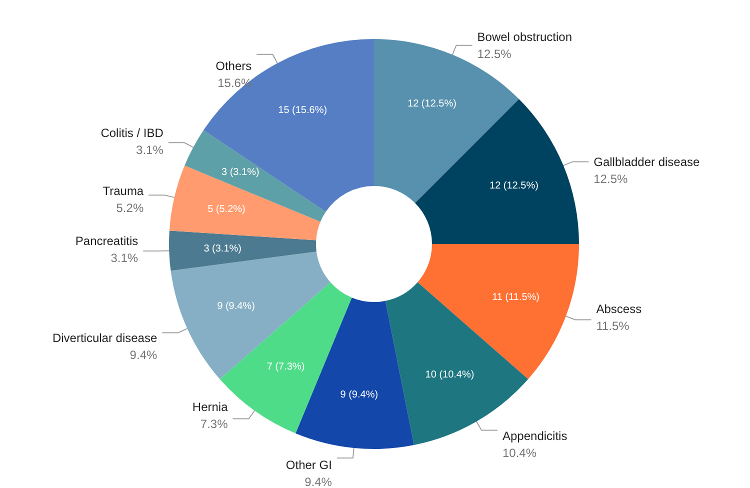  Describe the element at coordinates (535, 436) in the screenshot. I see `slice-label: Appendicitis` at that location.